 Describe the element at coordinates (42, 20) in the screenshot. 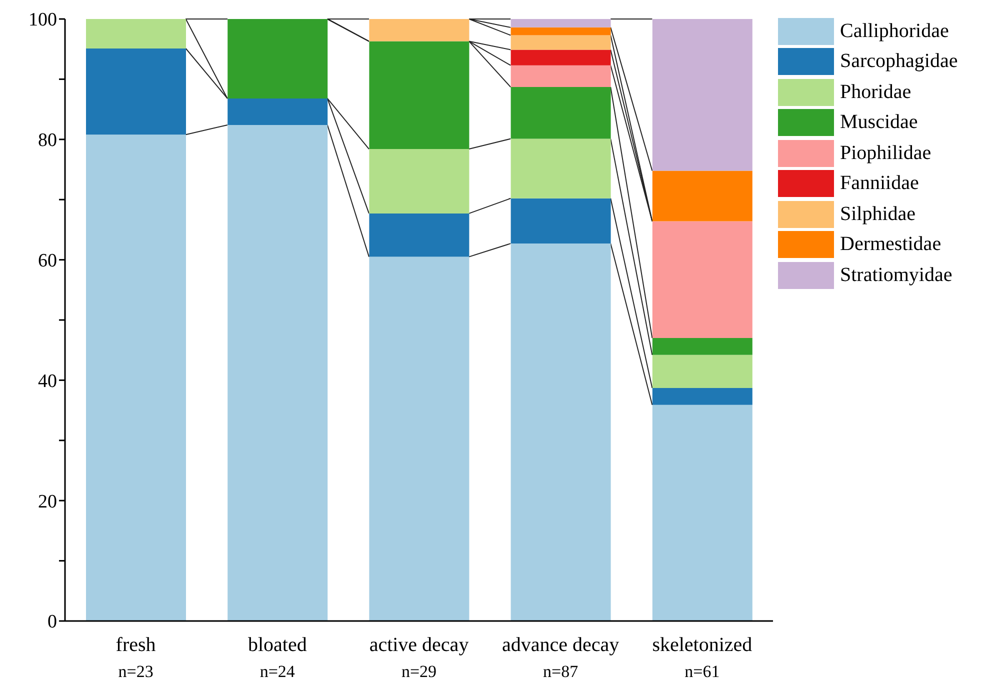

I see `y-tick-label: 100` at that location.